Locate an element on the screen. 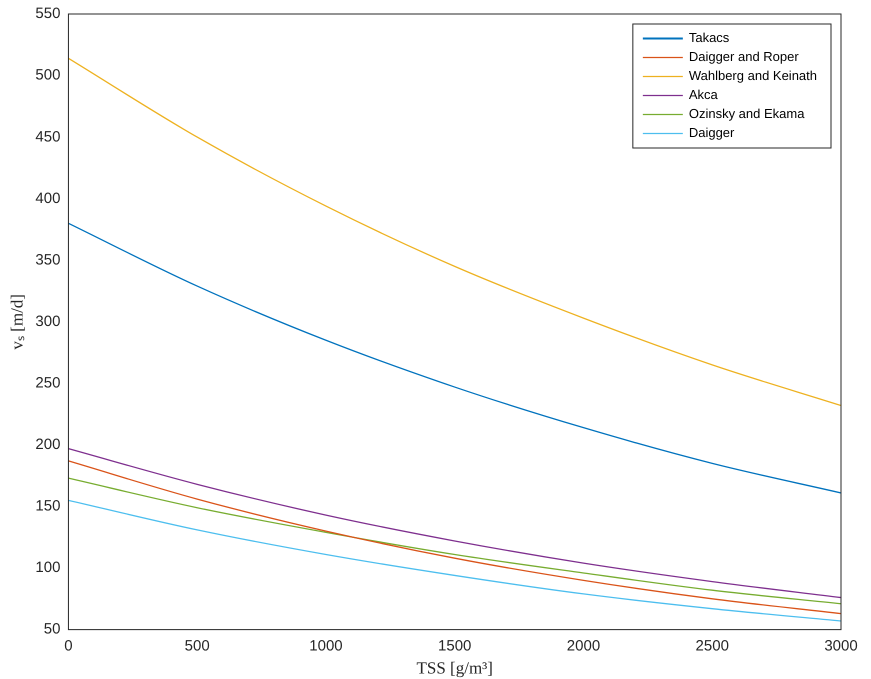  y-tick-label: 100 is located at coordinates (47, 567).